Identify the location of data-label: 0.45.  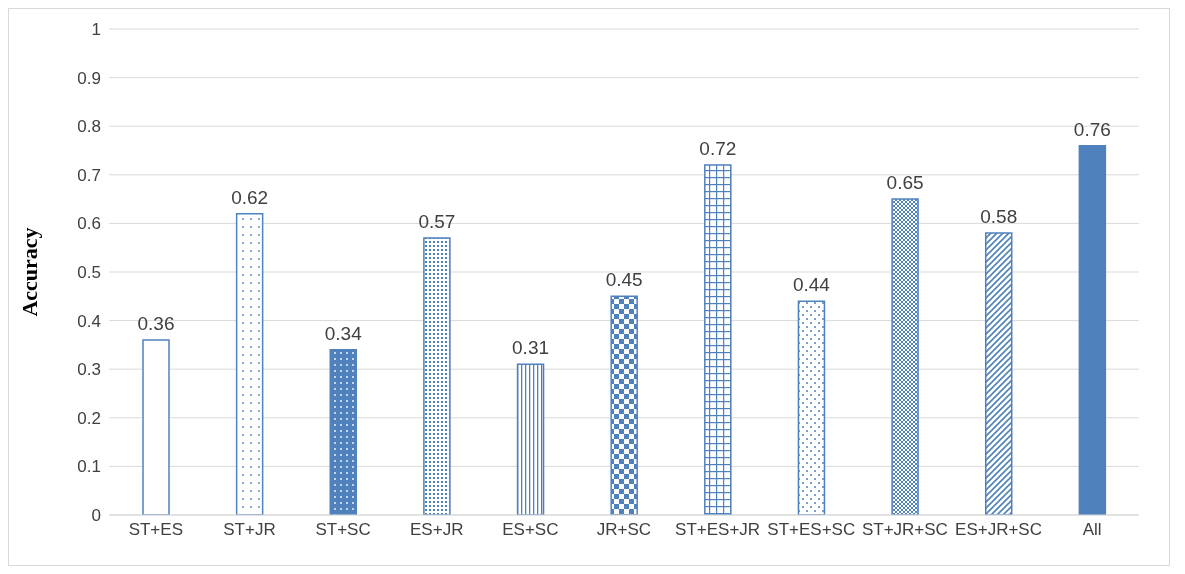
(624, 280).